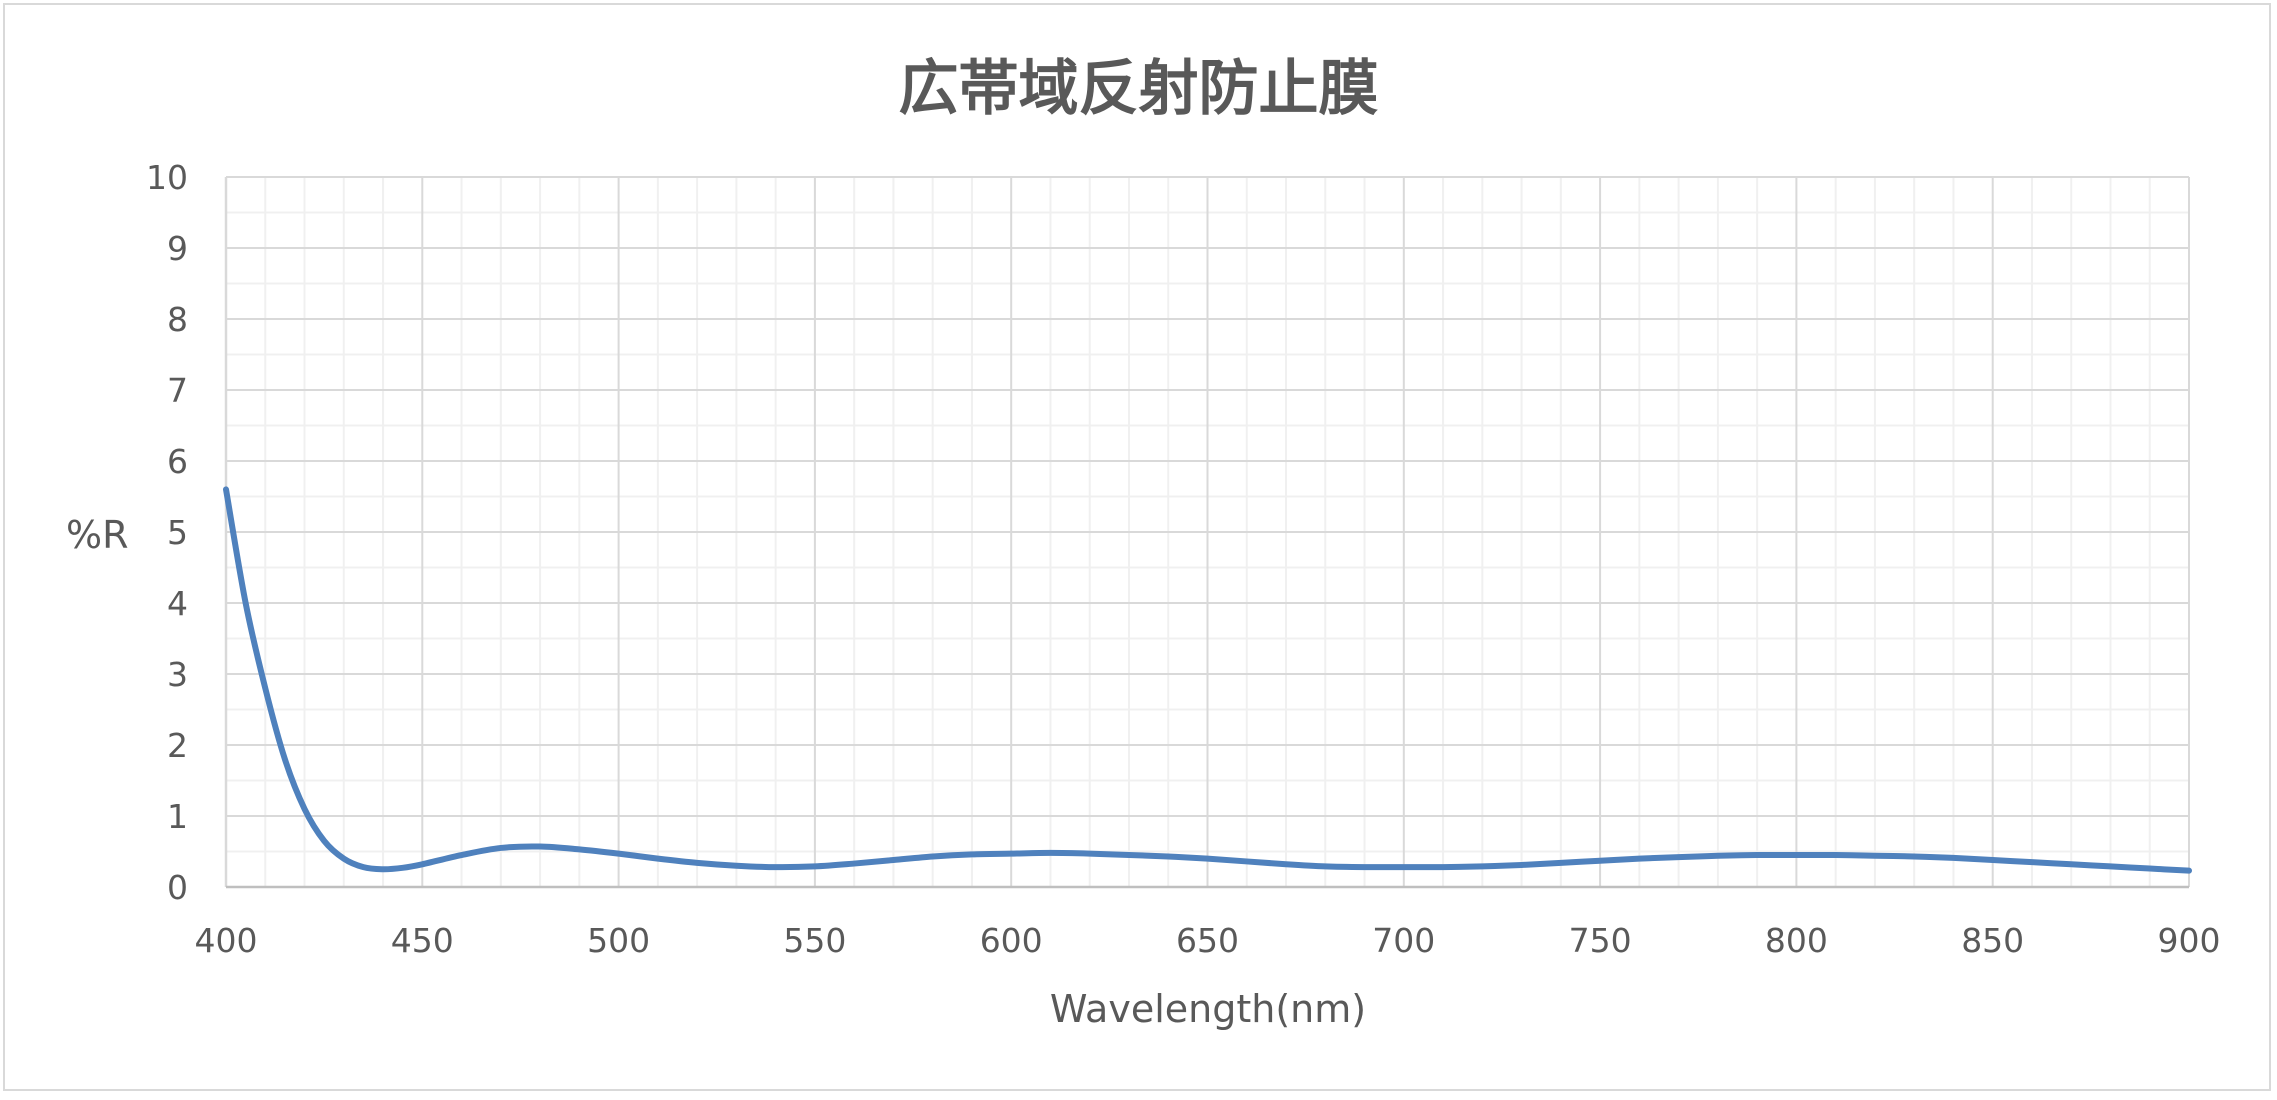 Image resolution: width=2277 pixels, height=1100 pixels. I want to click on x-tick-label: 850, so click(1992, 940).